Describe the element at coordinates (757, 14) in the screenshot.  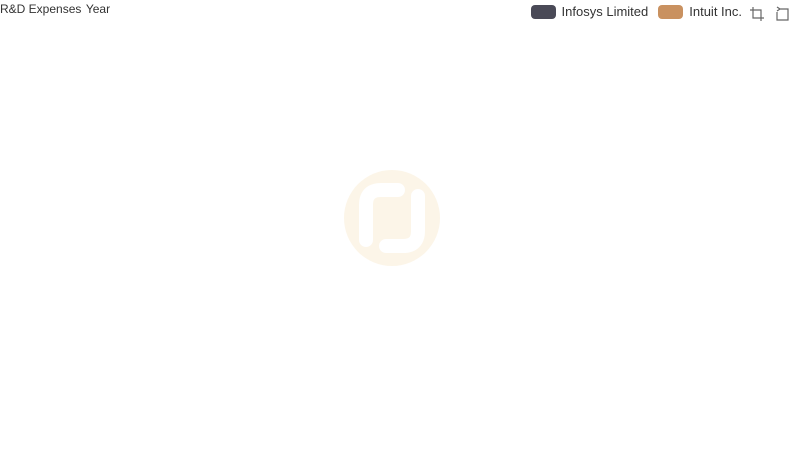
I see `zoom-icon` at that location.